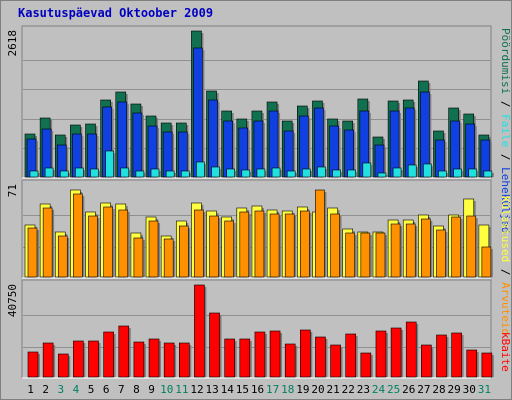  Describe the element at coordinates (45, 389) in the screenshot. I see `x-tick-label: 2` at that location.